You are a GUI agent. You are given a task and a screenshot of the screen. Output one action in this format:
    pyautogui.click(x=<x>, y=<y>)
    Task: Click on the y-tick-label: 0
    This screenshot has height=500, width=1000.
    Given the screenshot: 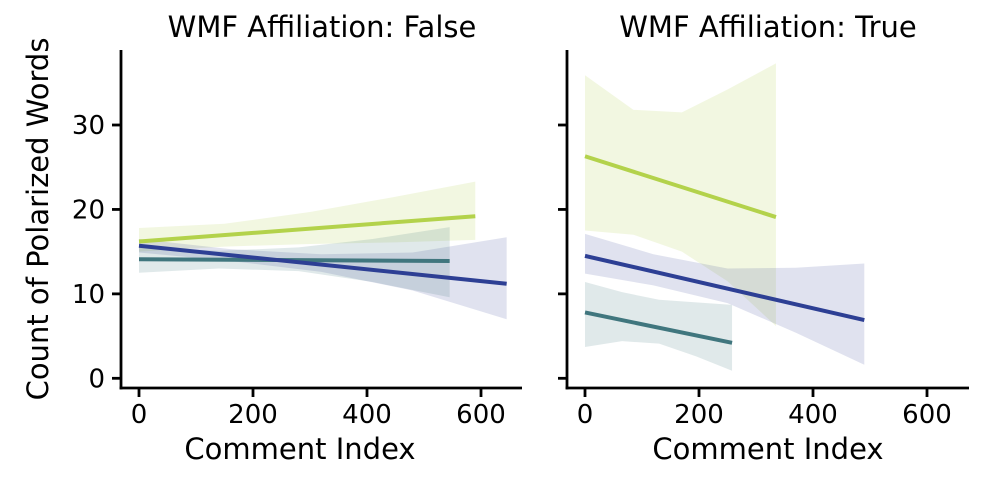 What is the action you would take?
    pyautogui.click(x=96, y=379)
    